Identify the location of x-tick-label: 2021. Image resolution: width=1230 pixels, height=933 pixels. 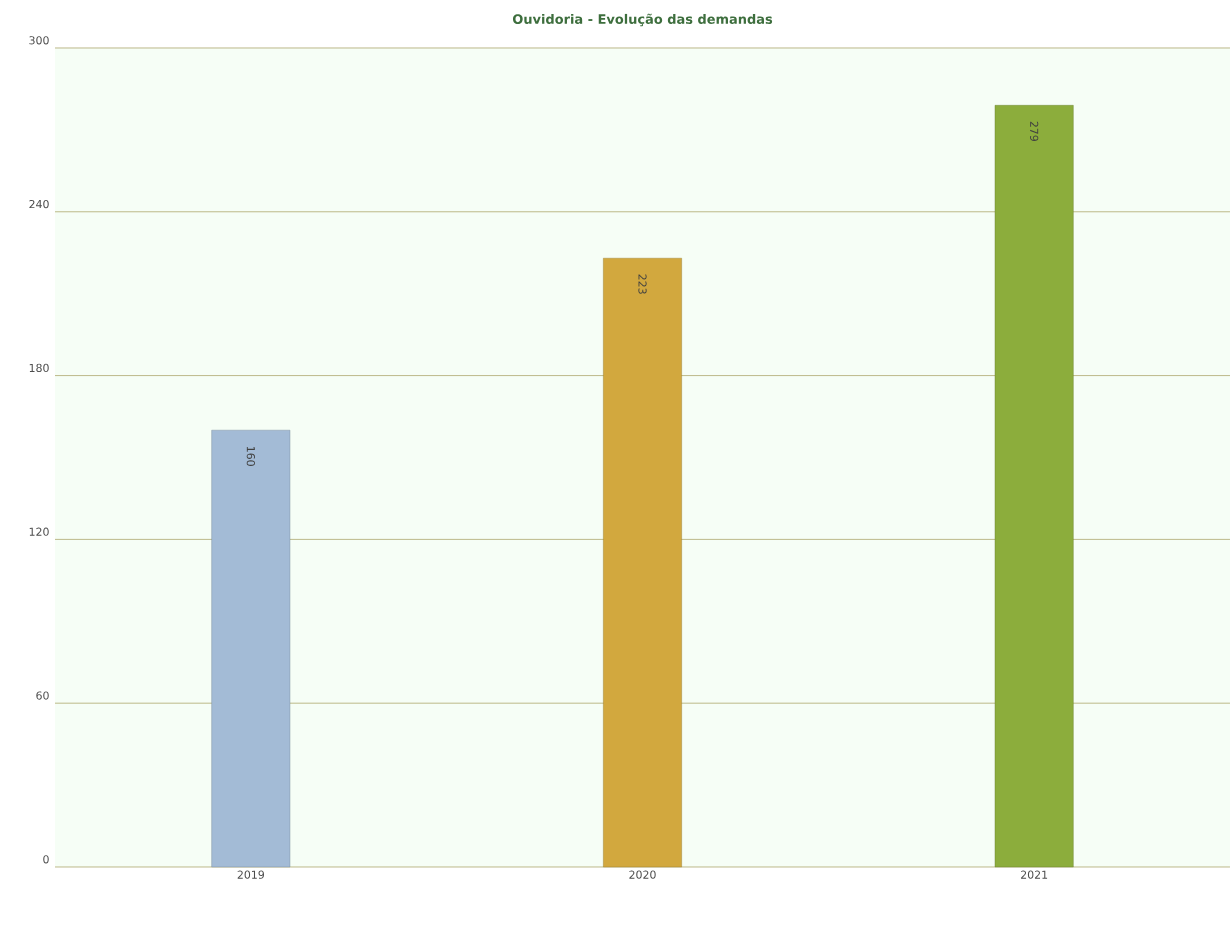
(1034, 874).